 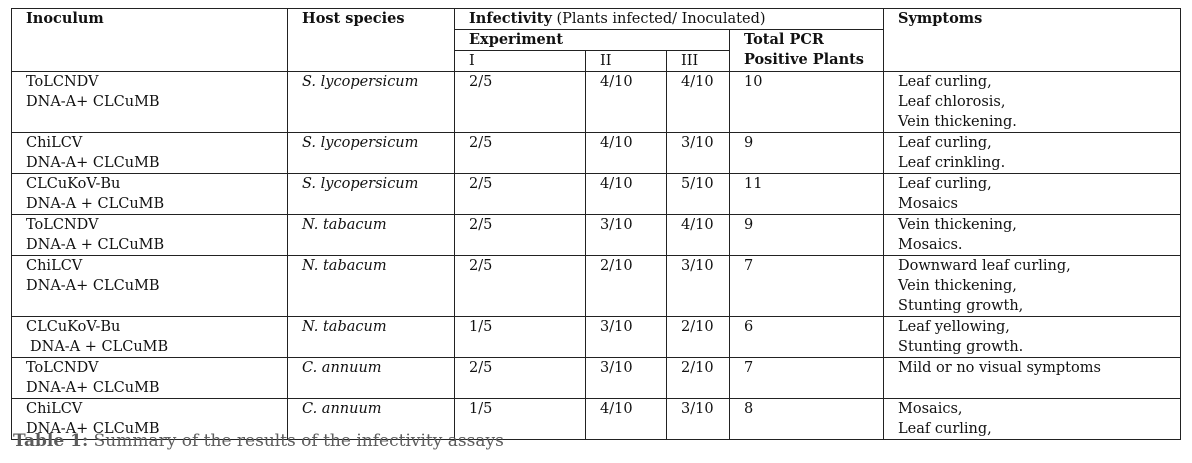 I want to click on symptom-line: Mosaics,, so click(x=930, y=409).